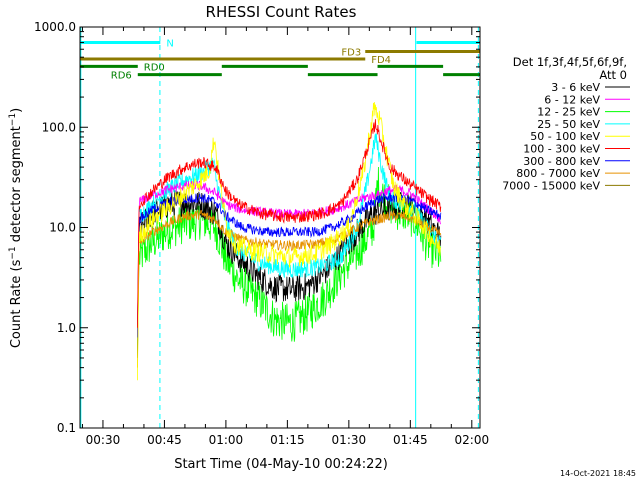 The height and width of the screenshot is (480, 640). Describe the element at coordinates (55, 27) in the screenshot. I see `y-tick-label-5: 1000.0` at that location.